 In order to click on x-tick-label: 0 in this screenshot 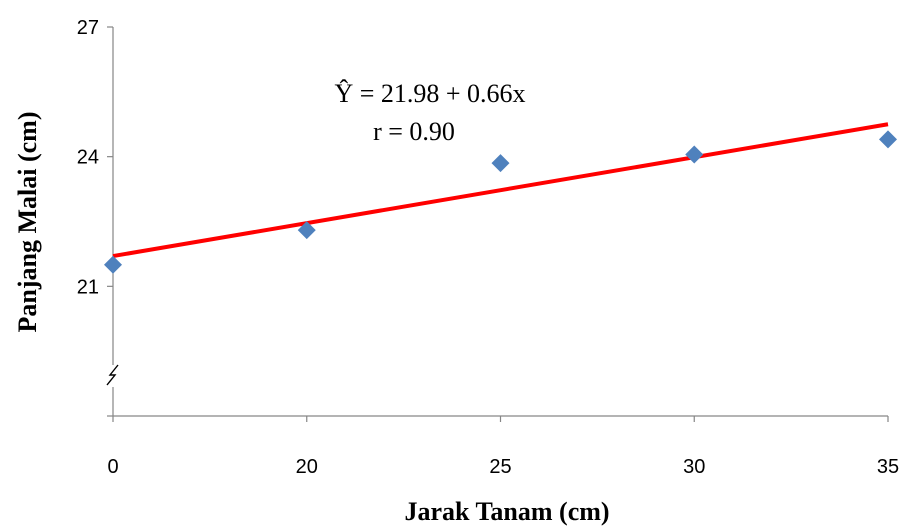, I will do `click(112, 467)`.